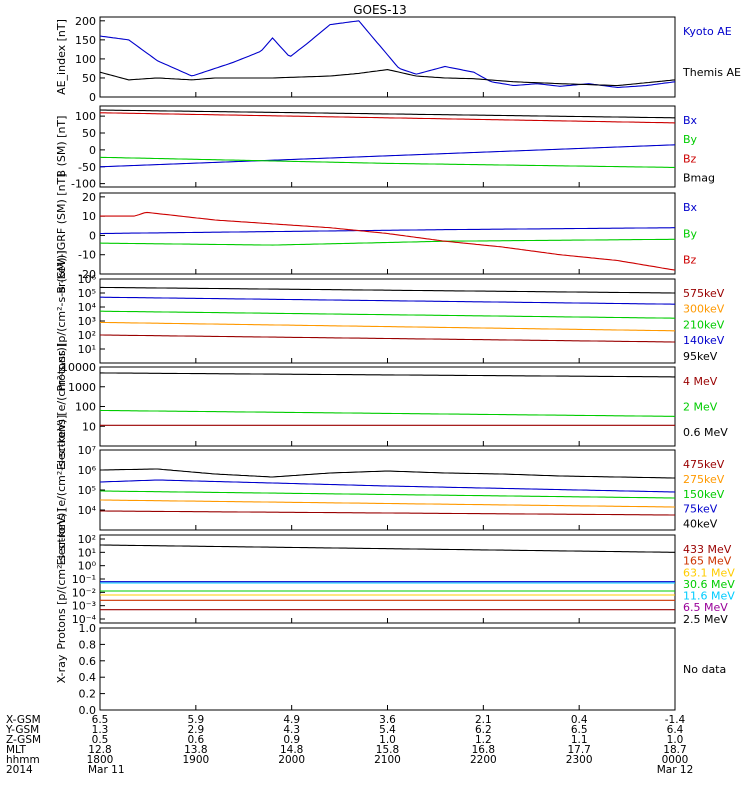 The width and height of the screenshot is (750, 800). Describe the element at coordinates (88, 694) in the screenshot. I see `y-tick-label: 0.2` at that location.